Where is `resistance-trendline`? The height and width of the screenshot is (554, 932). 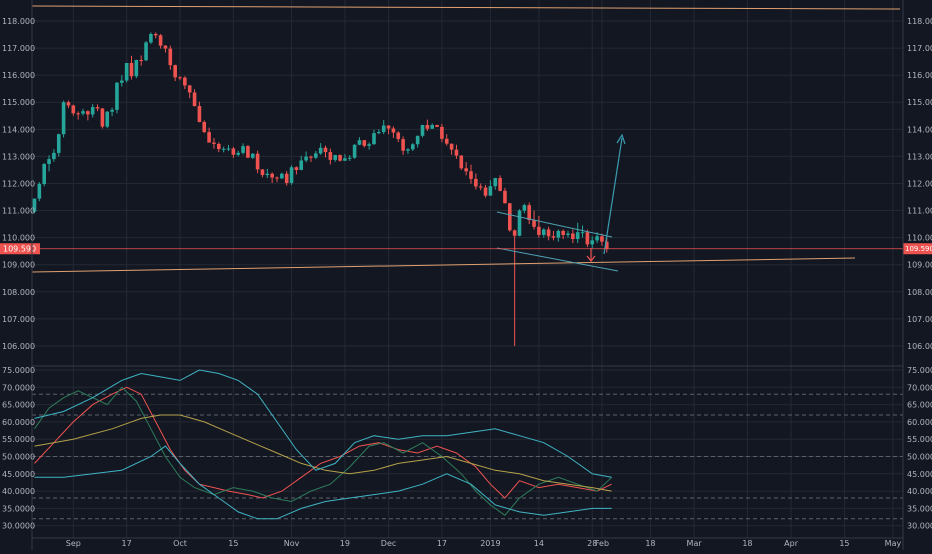 resistance-trendline is located at coordinates (466, 7).